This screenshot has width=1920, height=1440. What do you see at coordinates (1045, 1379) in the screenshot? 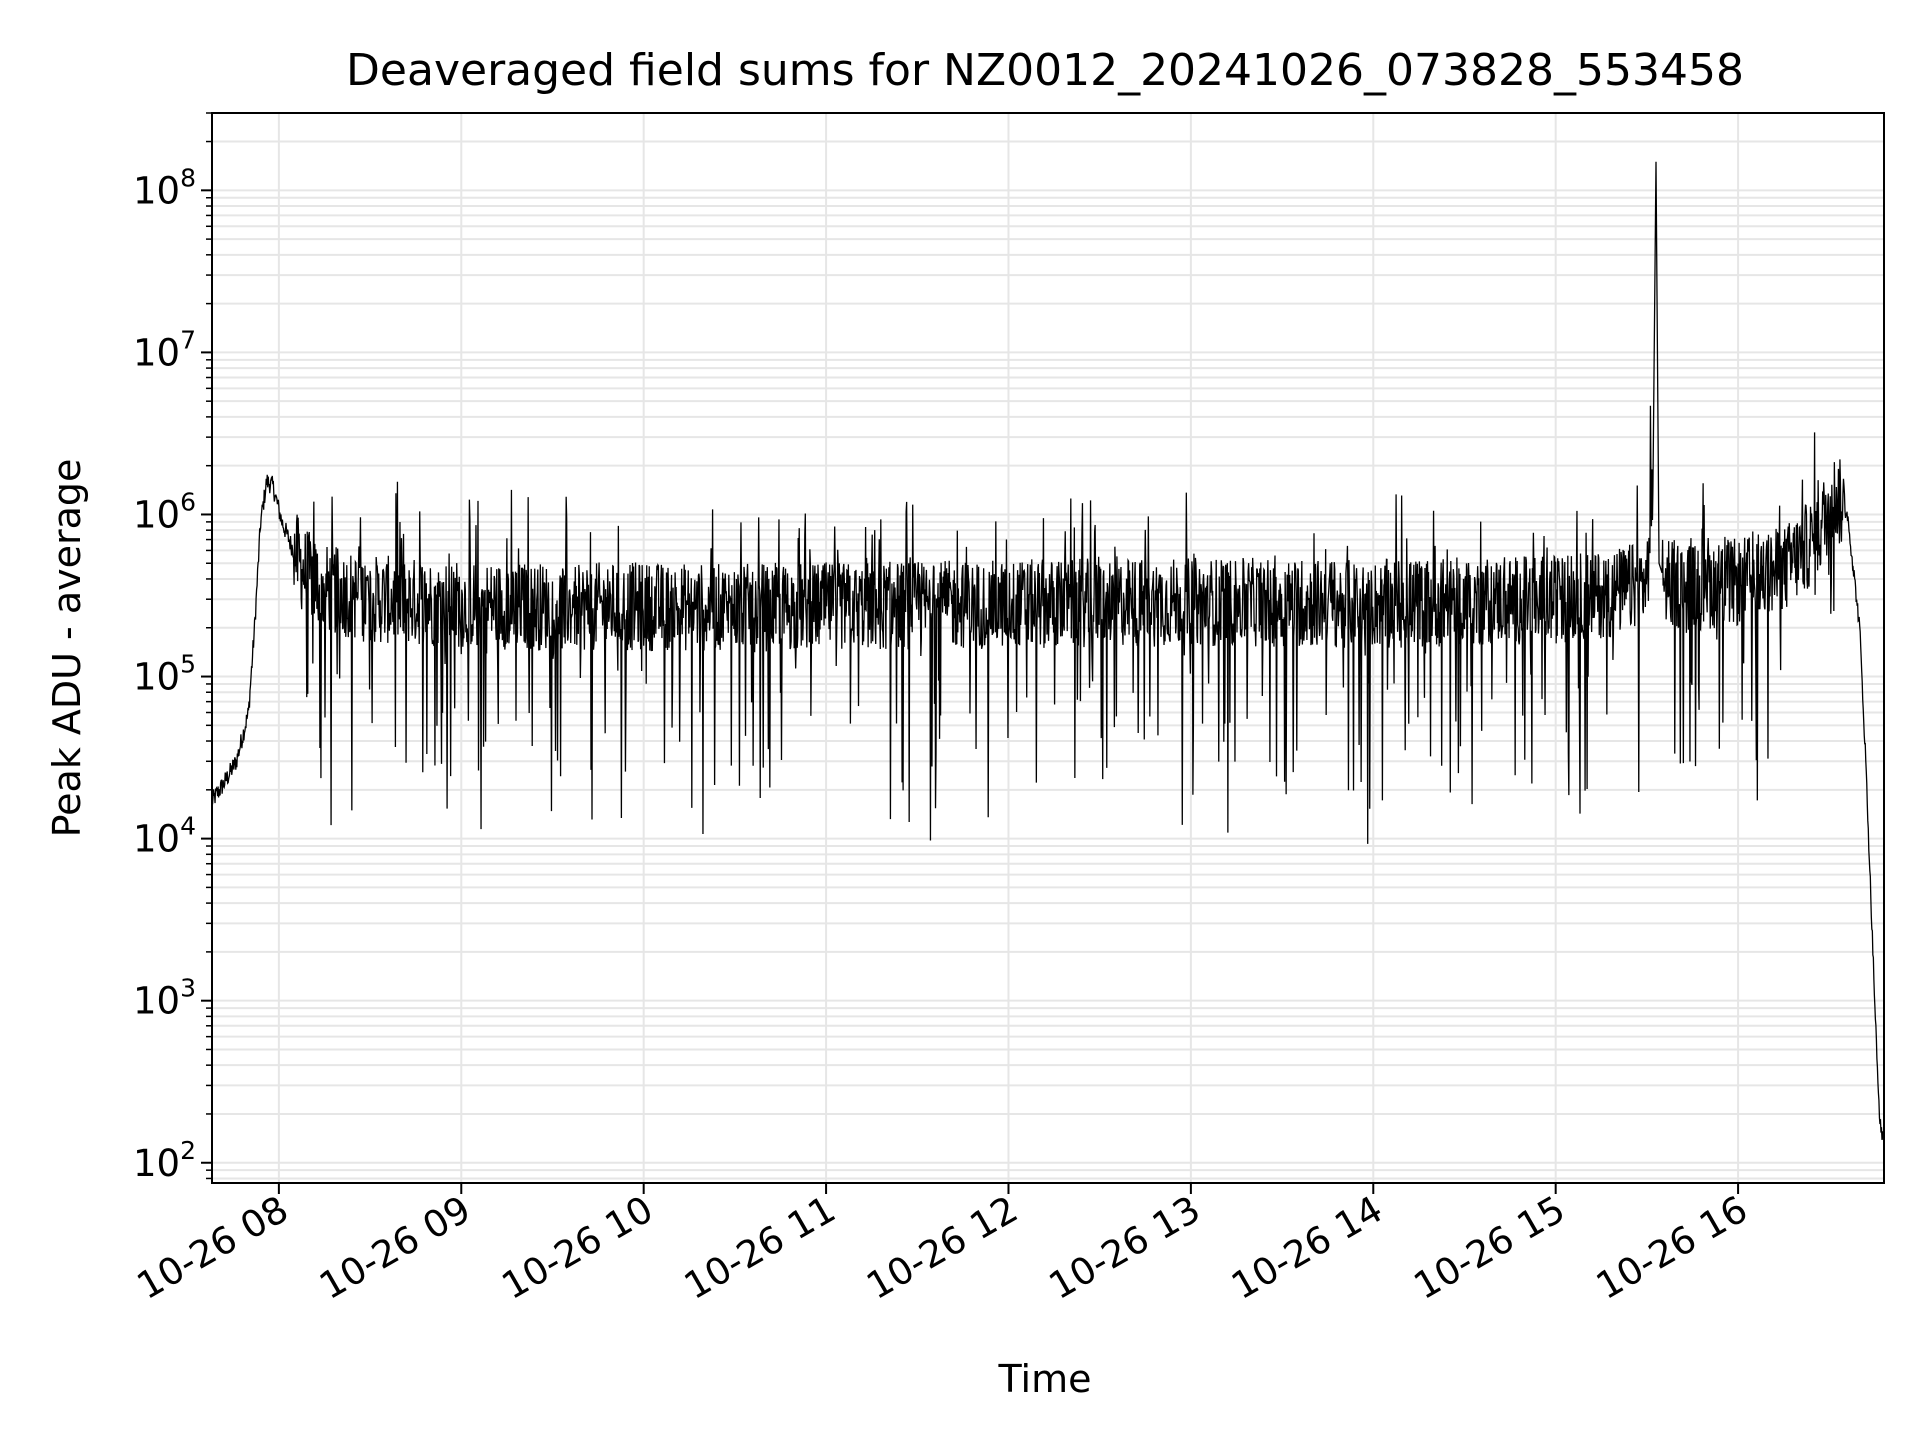
I see `x-axis-label: Time` at bounding box center [1045, 1379].